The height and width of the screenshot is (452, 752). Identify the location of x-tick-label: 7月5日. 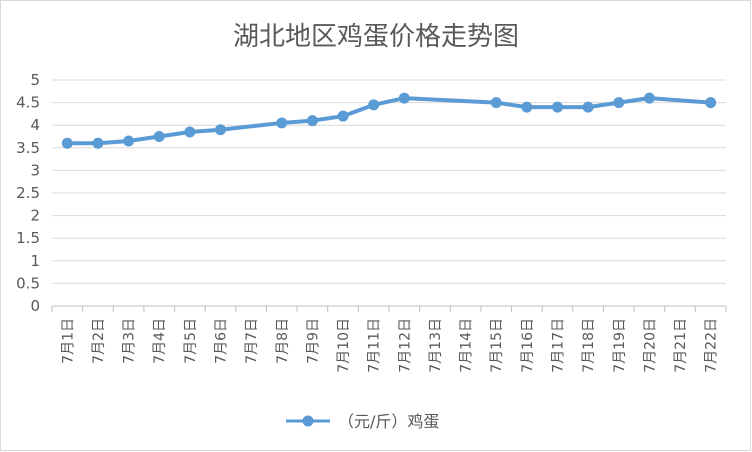
(191, 341).